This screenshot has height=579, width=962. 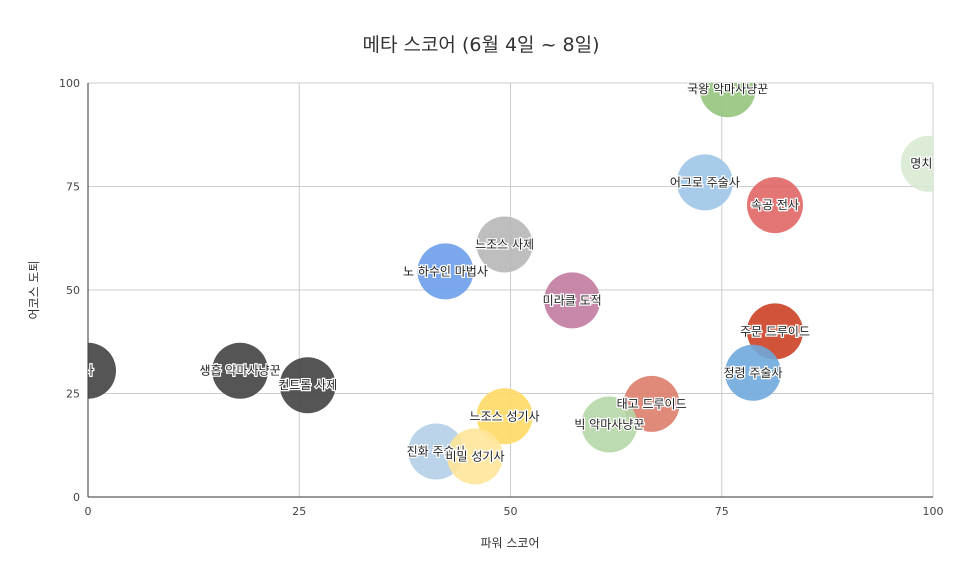 I want to click on data-label: 속공 전사, so click(x=775, y=205).